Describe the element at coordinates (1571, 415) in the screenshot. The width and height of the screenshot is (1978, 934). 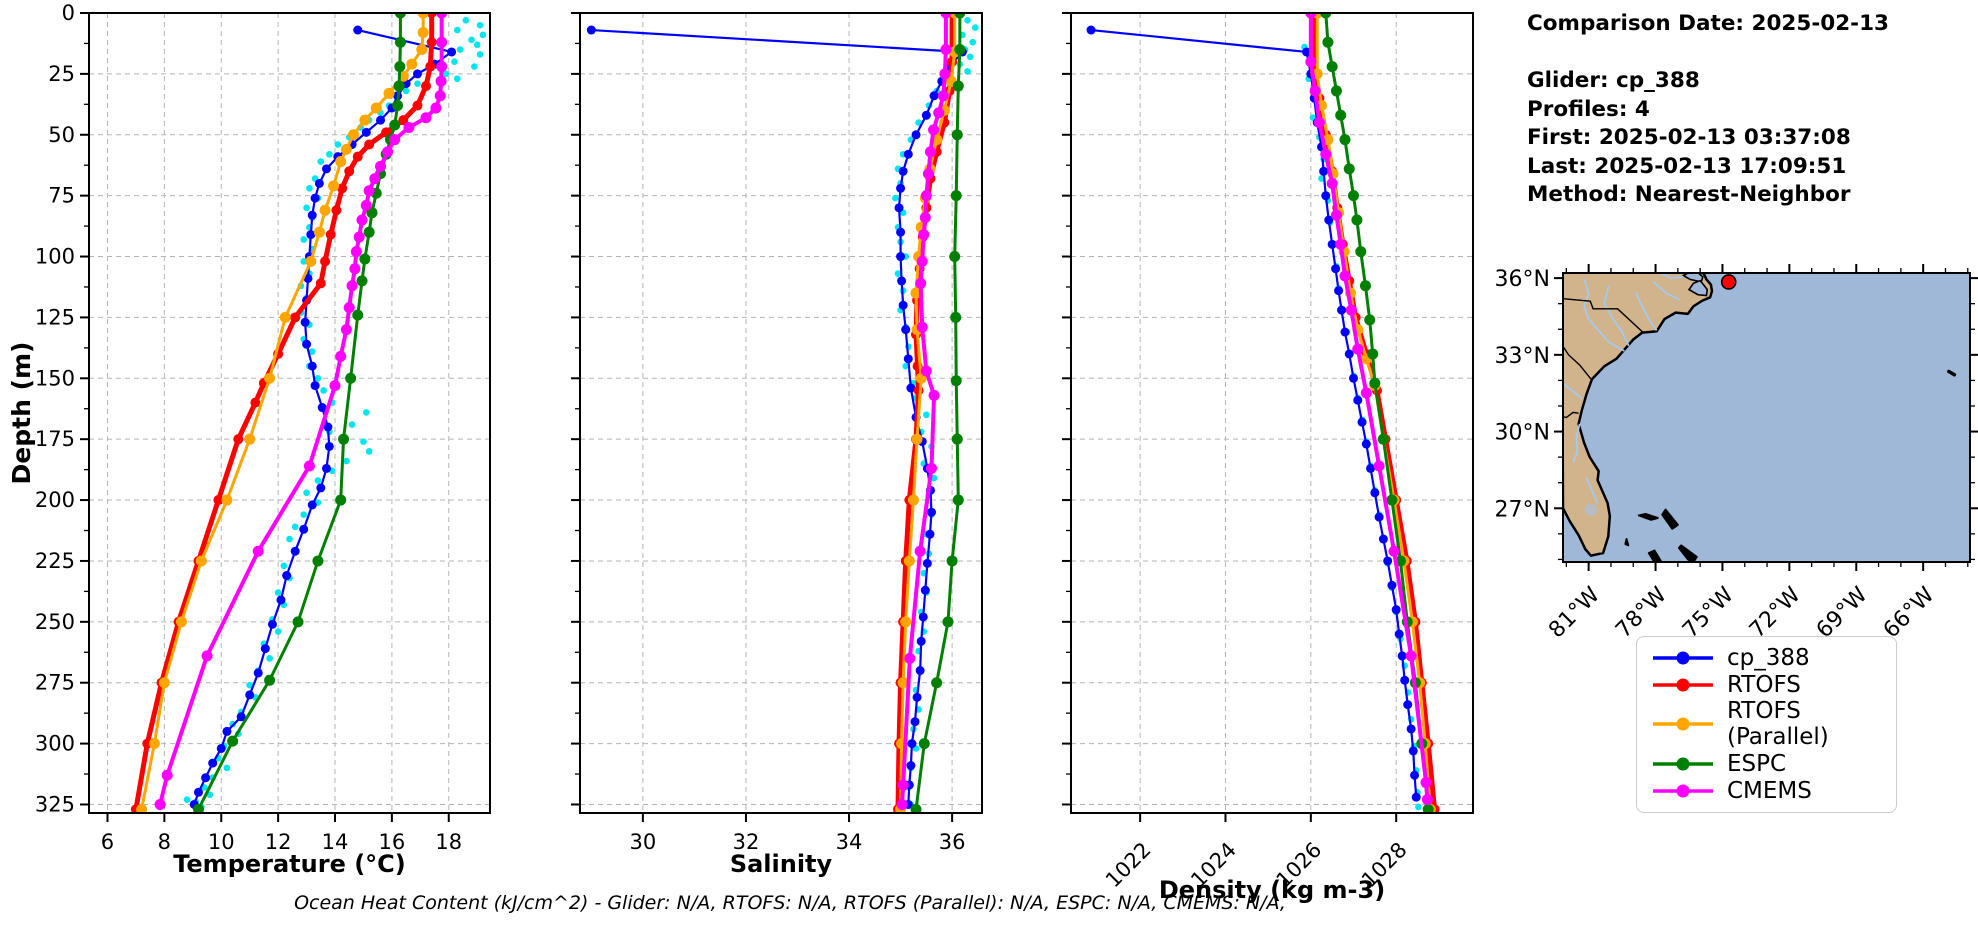
I see `map-state-border` at that location.